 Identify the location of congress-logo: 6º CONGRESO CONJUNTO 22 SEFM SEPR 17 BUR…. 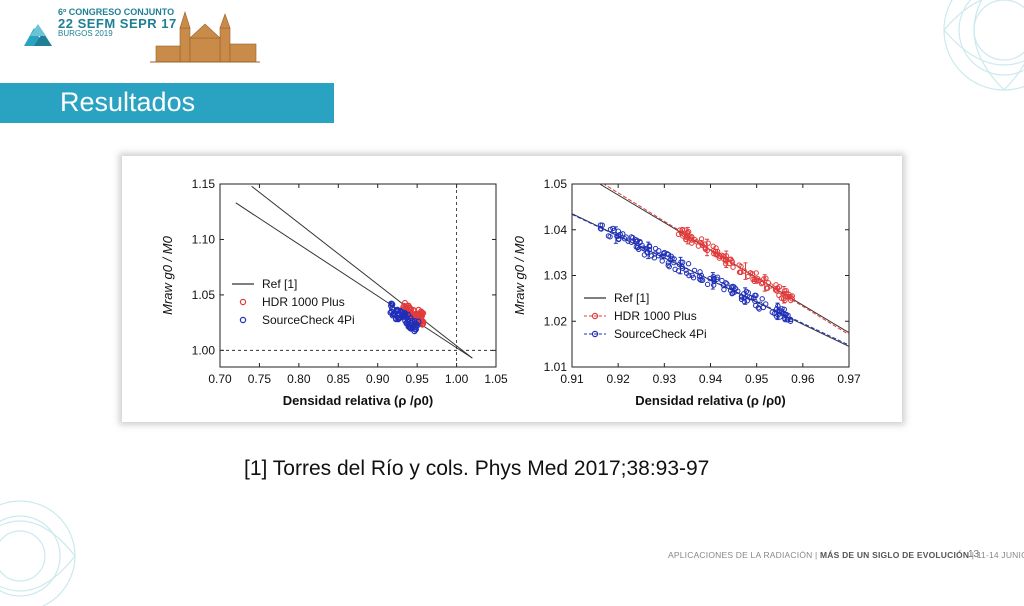
(142, 35).